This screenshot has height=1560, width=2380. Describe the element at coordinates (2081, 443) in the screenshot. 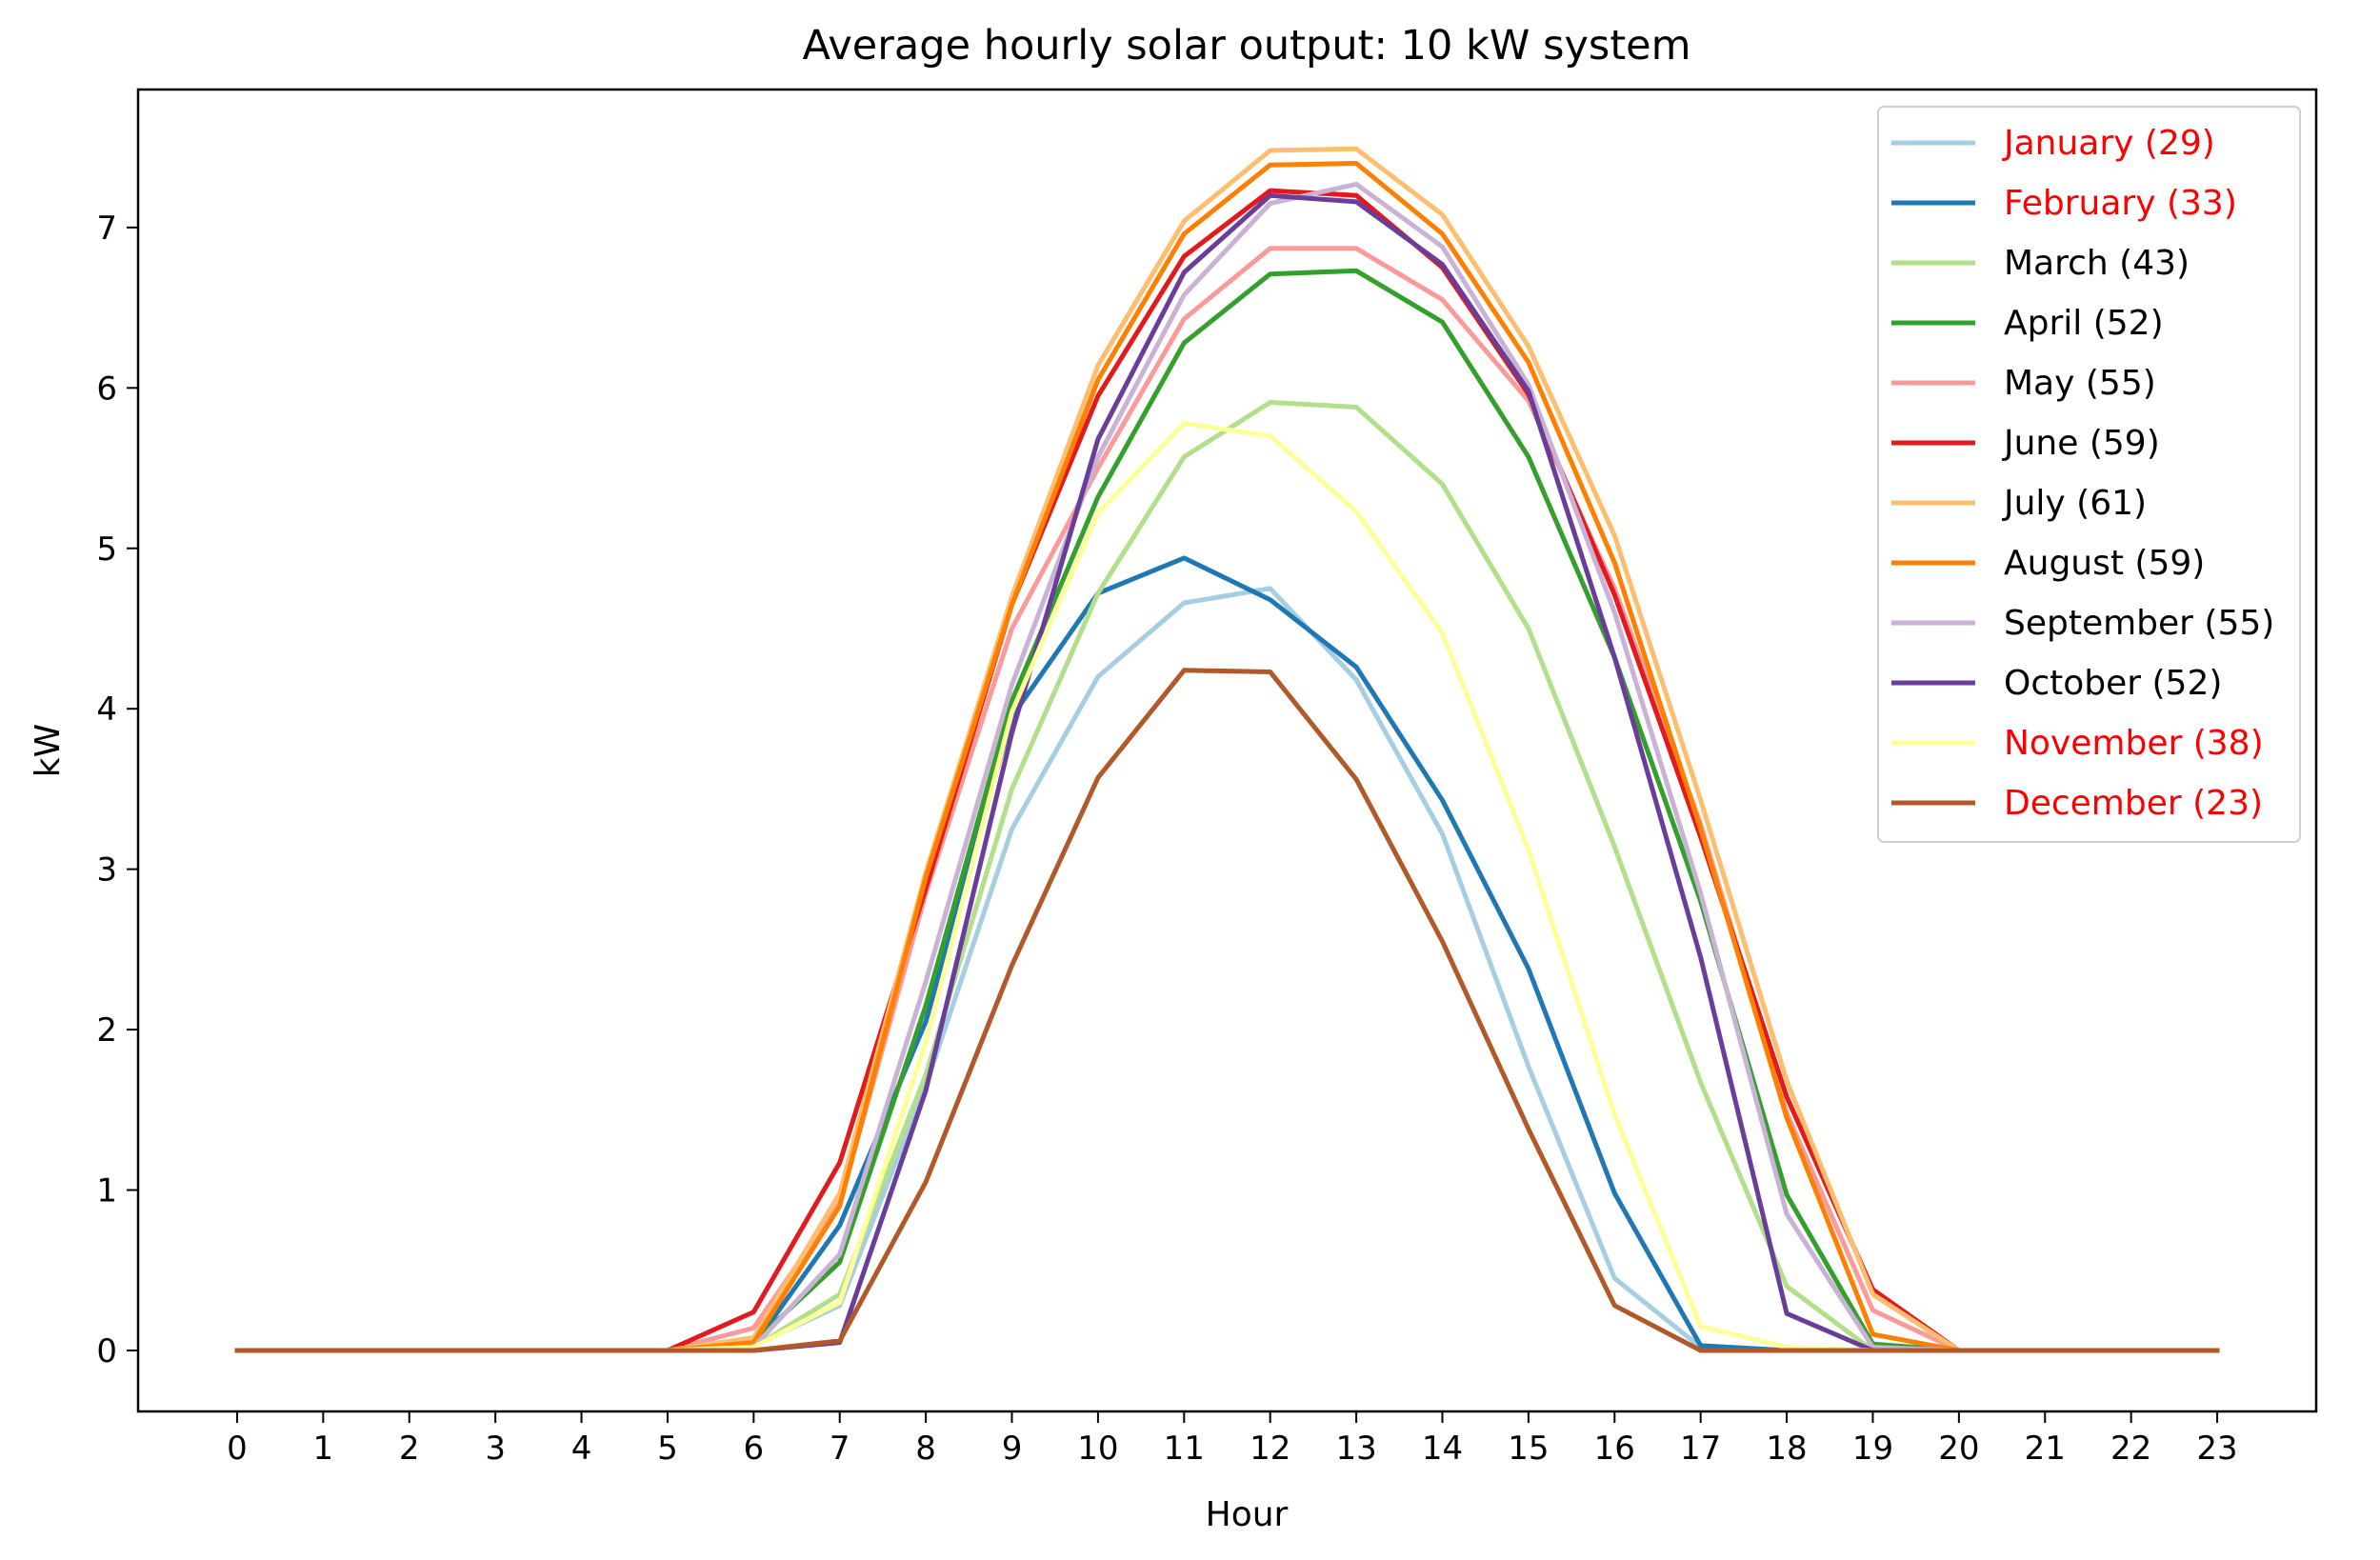

I see `legend-label: June (59)` at that location.